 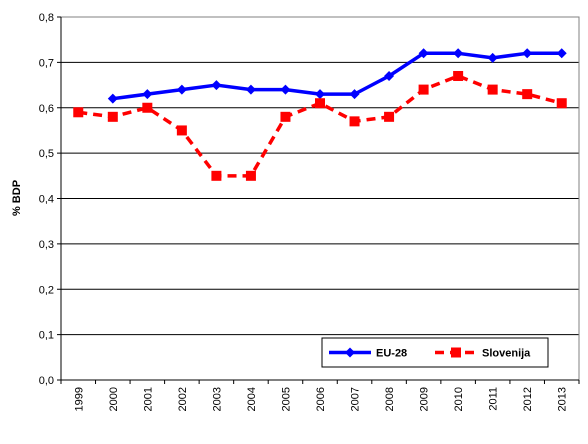 What do you see at coordinates (46, 63) in the screenshot?
I see `y-tick-label: 0,7` at bounding box center [46, 63].